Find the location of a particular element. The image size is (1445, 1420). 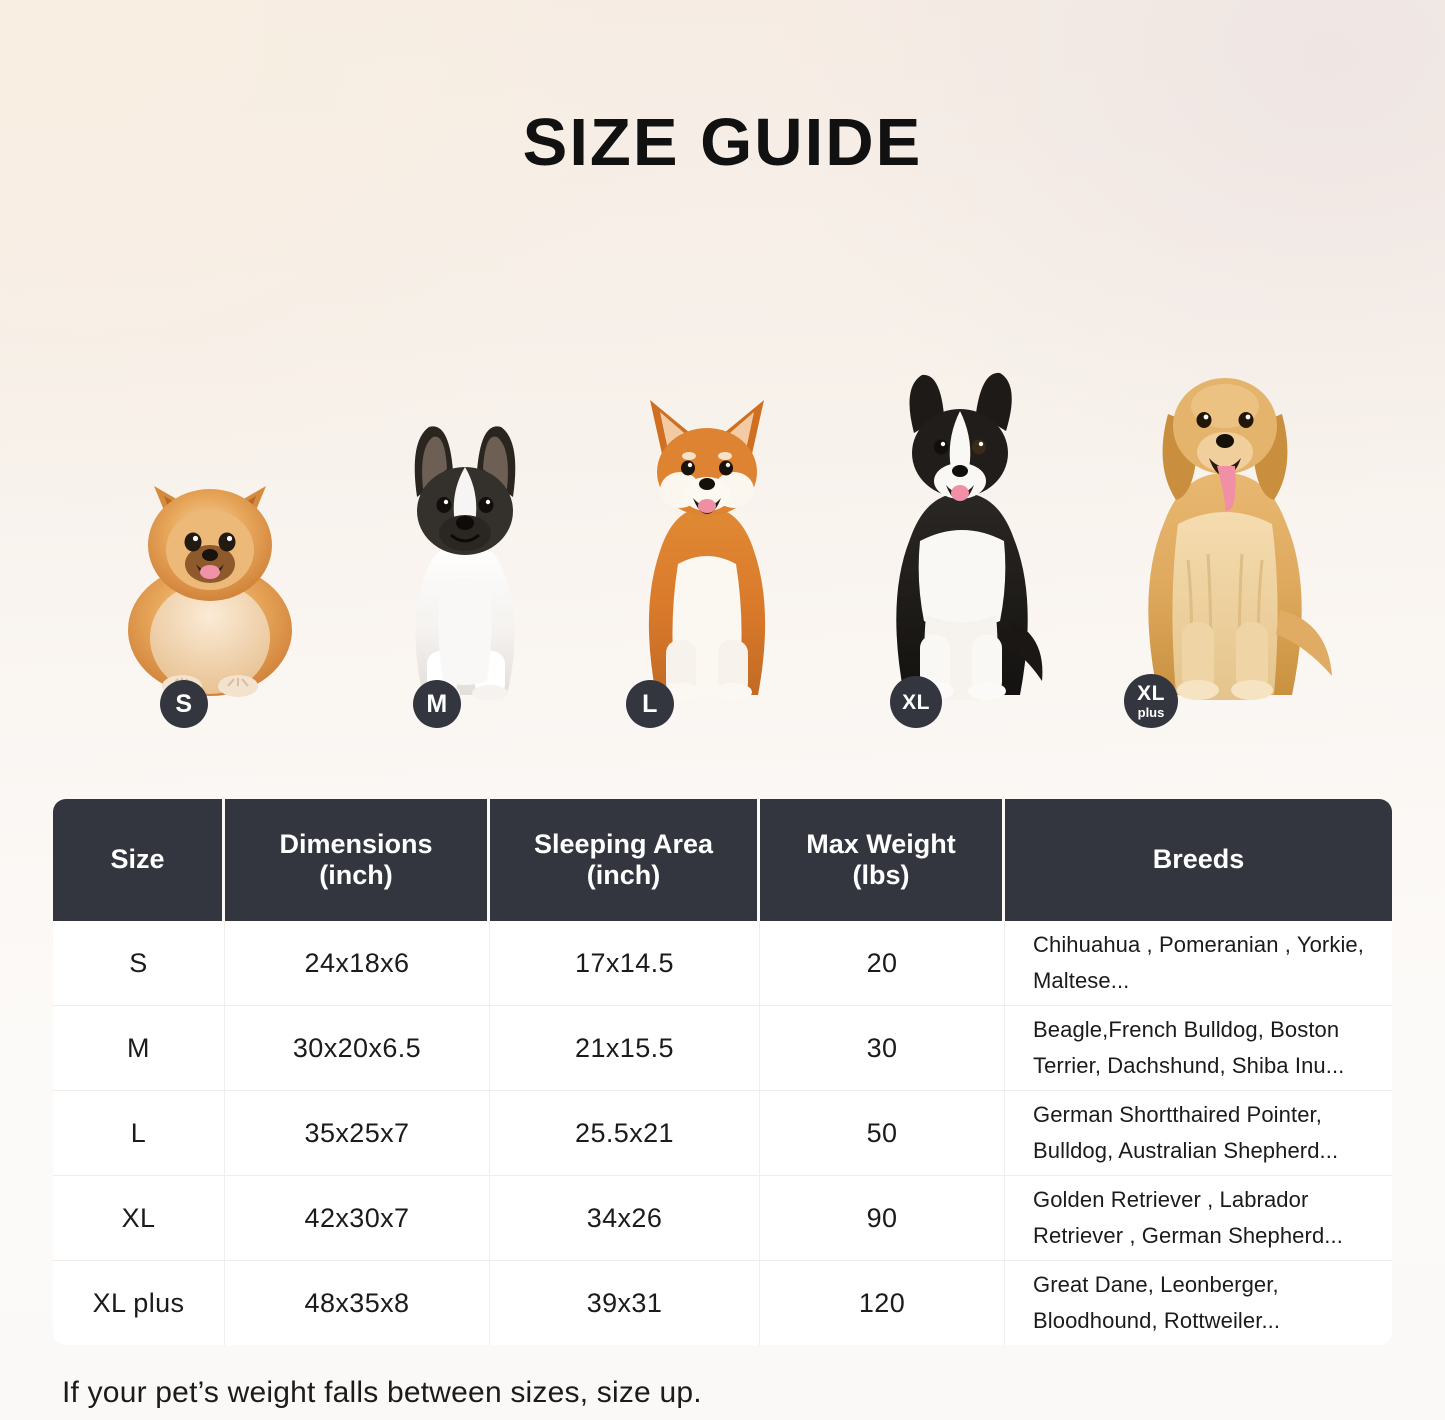

size-badge-l: L is located at coordinates (650, 704).